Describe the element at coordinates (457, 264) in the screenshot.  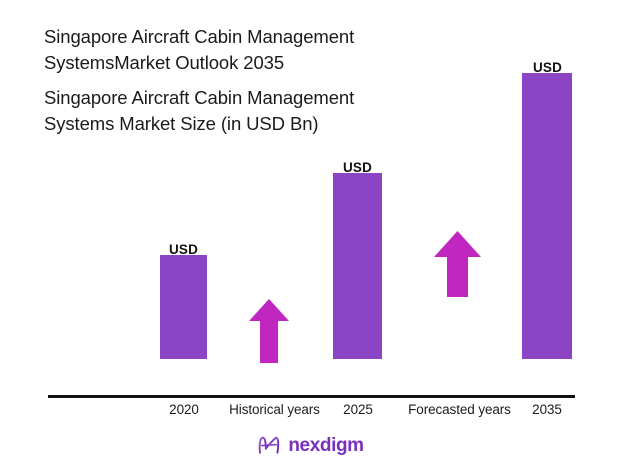
I see `growth-arrow-forecast` at that location.